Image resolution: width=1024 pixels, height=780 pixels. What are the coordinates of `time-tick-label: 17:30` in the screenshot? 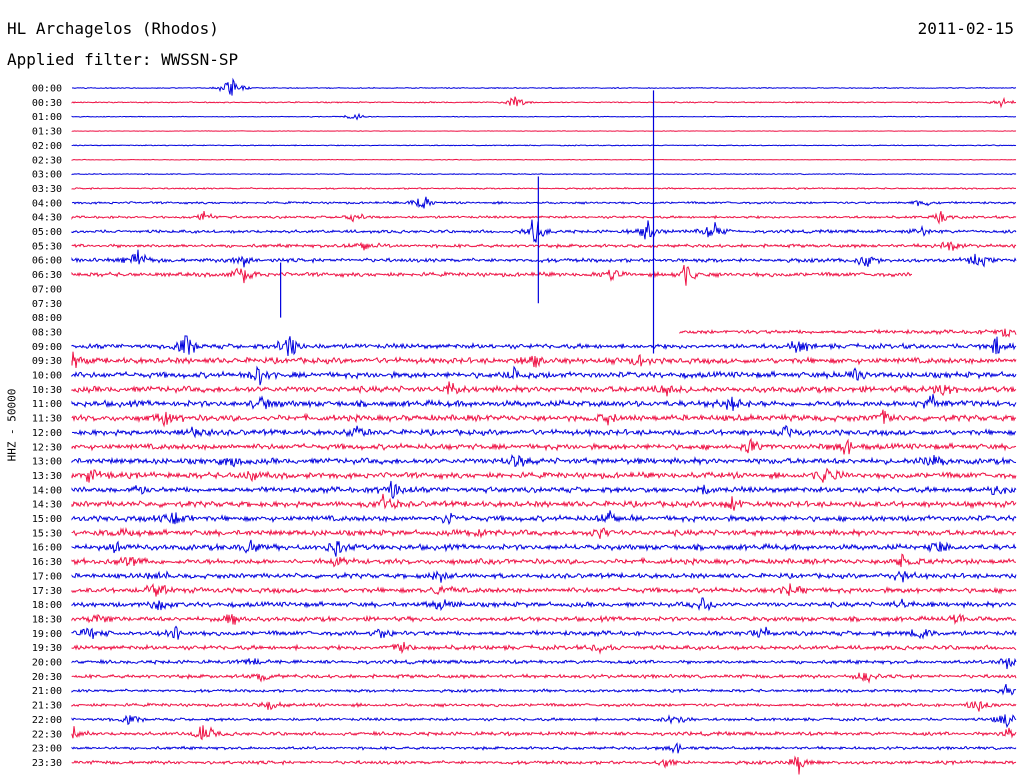 It's located at (47, 591).